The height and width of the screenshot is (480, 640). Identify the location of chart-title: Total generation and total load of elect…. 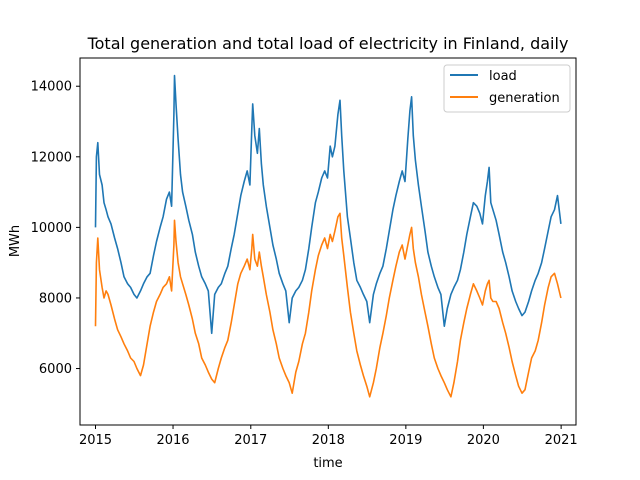
(328, 43).